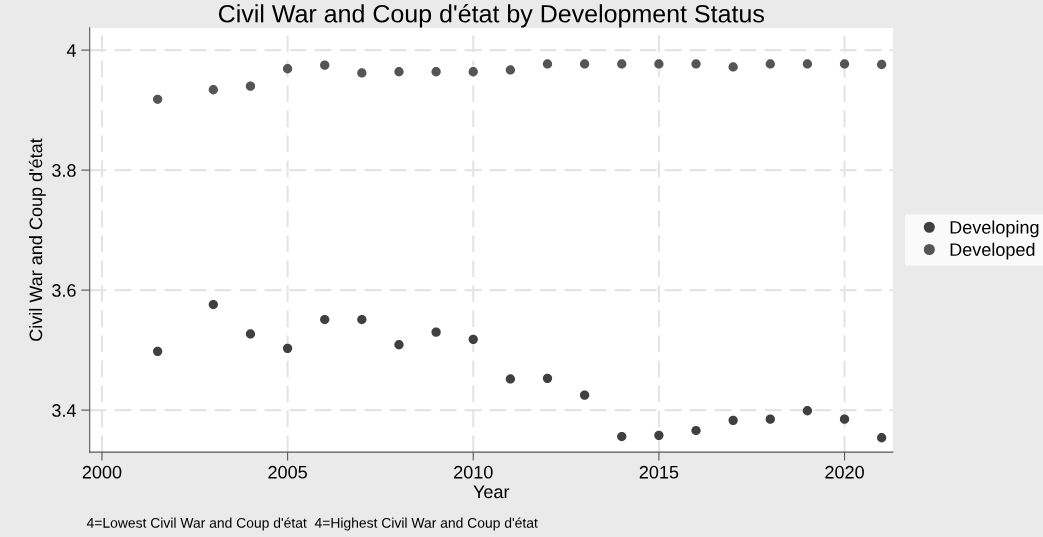 The width and height of the screenshot is (1043, 537). Describe the element at coordinates (64, 290) in the screenshot. I see `y-tick-label: 3.6` at that location.